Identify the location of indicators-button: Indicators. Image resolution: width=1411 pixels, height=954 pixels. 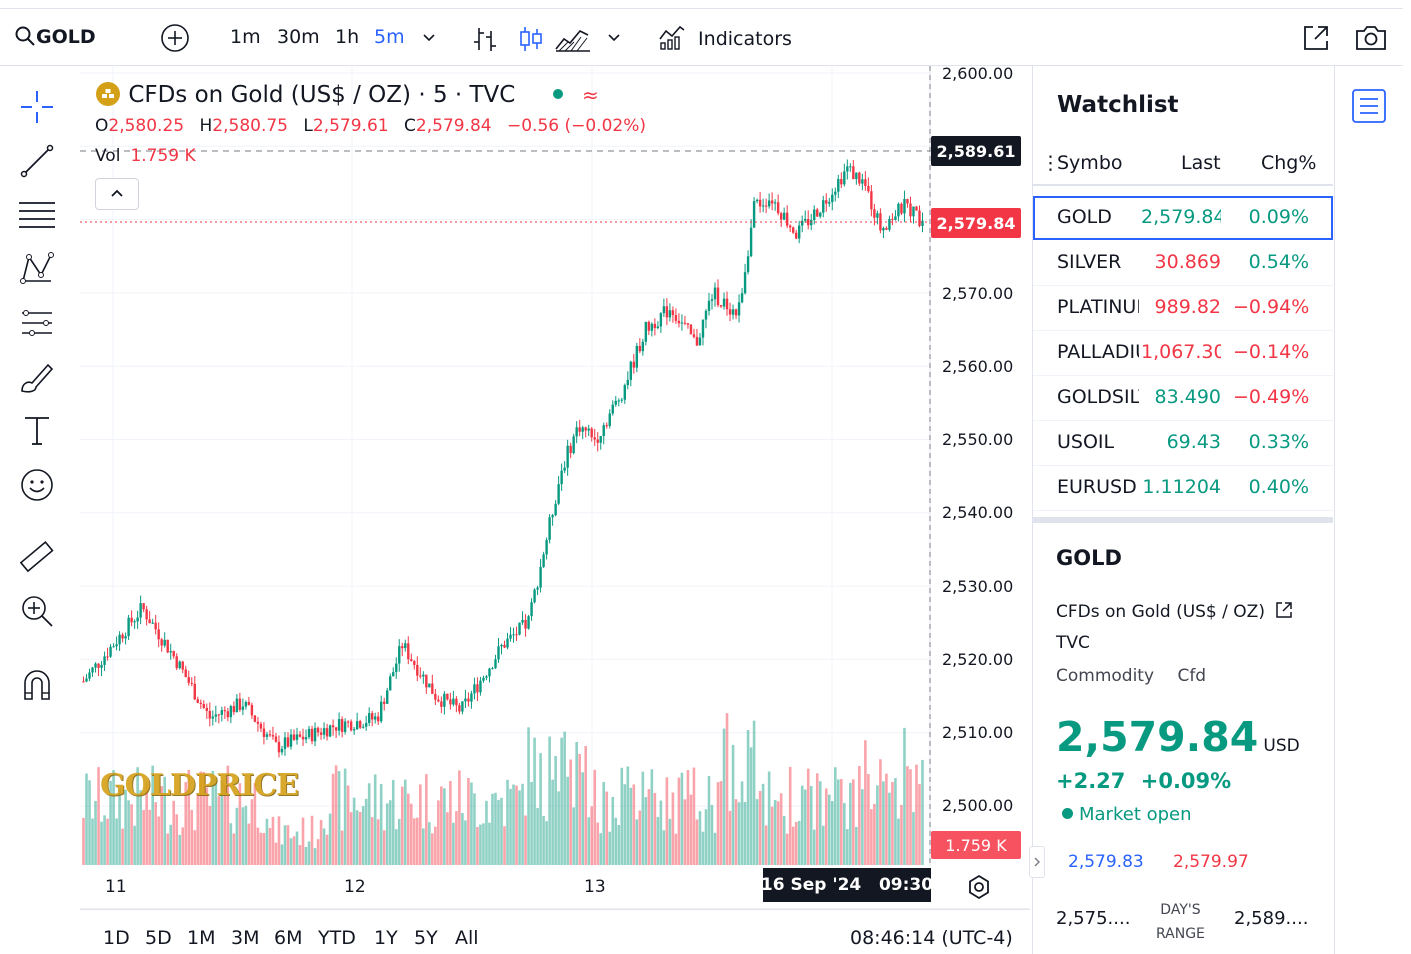
(725, 38).